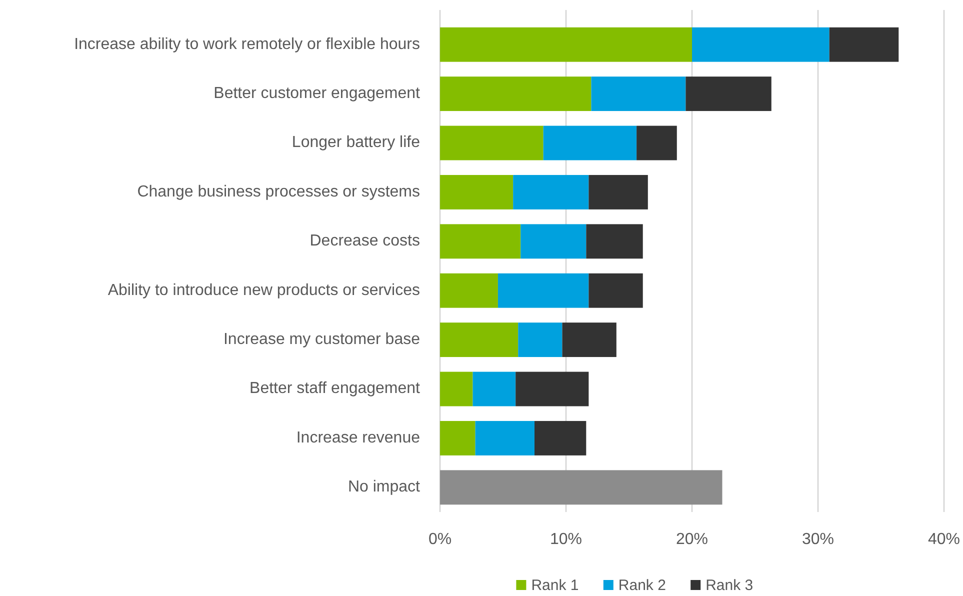 The image size is (963, 596). What do you see at coordinates (692, 539) in the screenshot?
I see `x-tick-label: 20%` at bounding box center [692, 539].